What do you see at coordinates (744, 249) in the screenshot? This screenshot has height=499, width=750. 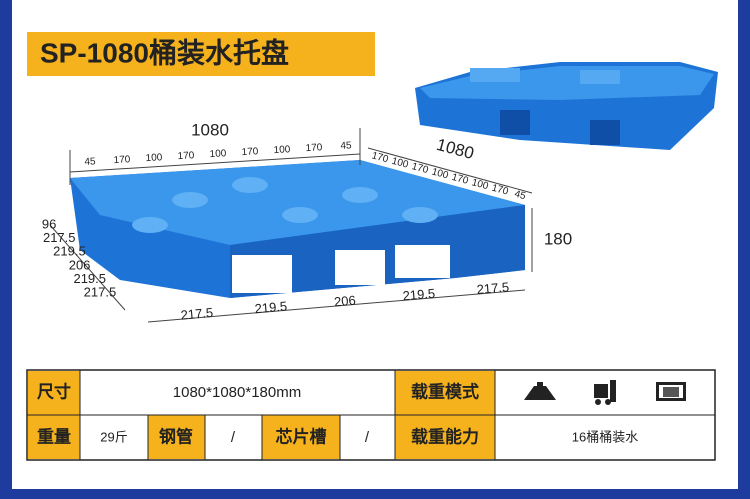 I see `frame-right` at bounding box center [744, 249].